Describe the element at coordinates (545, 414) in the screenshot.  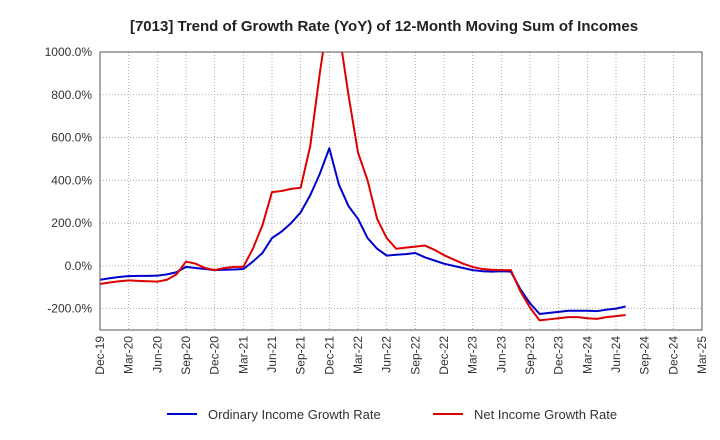
I see `legend-label-net: Net Income Growth Rate` at that location.